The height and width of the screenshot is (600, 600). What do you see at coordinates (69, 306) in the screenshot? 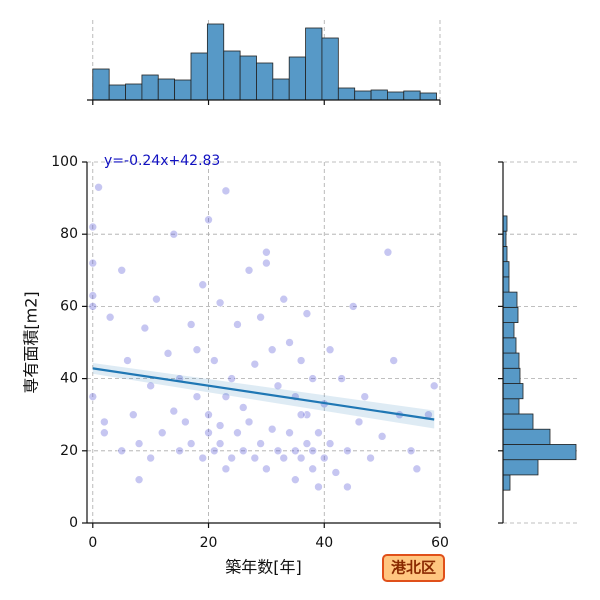
I see `y-tick-label: 60` at bounding box center [69, 306].